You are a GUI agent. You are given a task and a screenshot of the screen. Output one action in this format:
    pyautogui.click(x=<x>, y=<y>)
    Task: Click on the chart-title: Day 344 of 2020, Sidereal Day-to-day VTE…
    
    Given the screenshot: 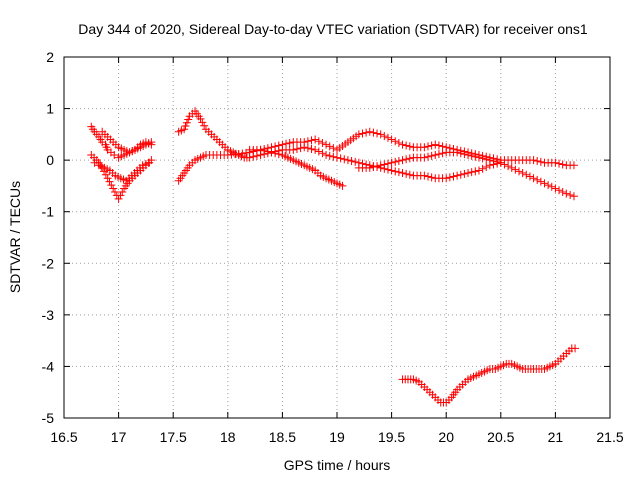 What is the action you would take?
    pyautogui.click(x=333, y=29)
    